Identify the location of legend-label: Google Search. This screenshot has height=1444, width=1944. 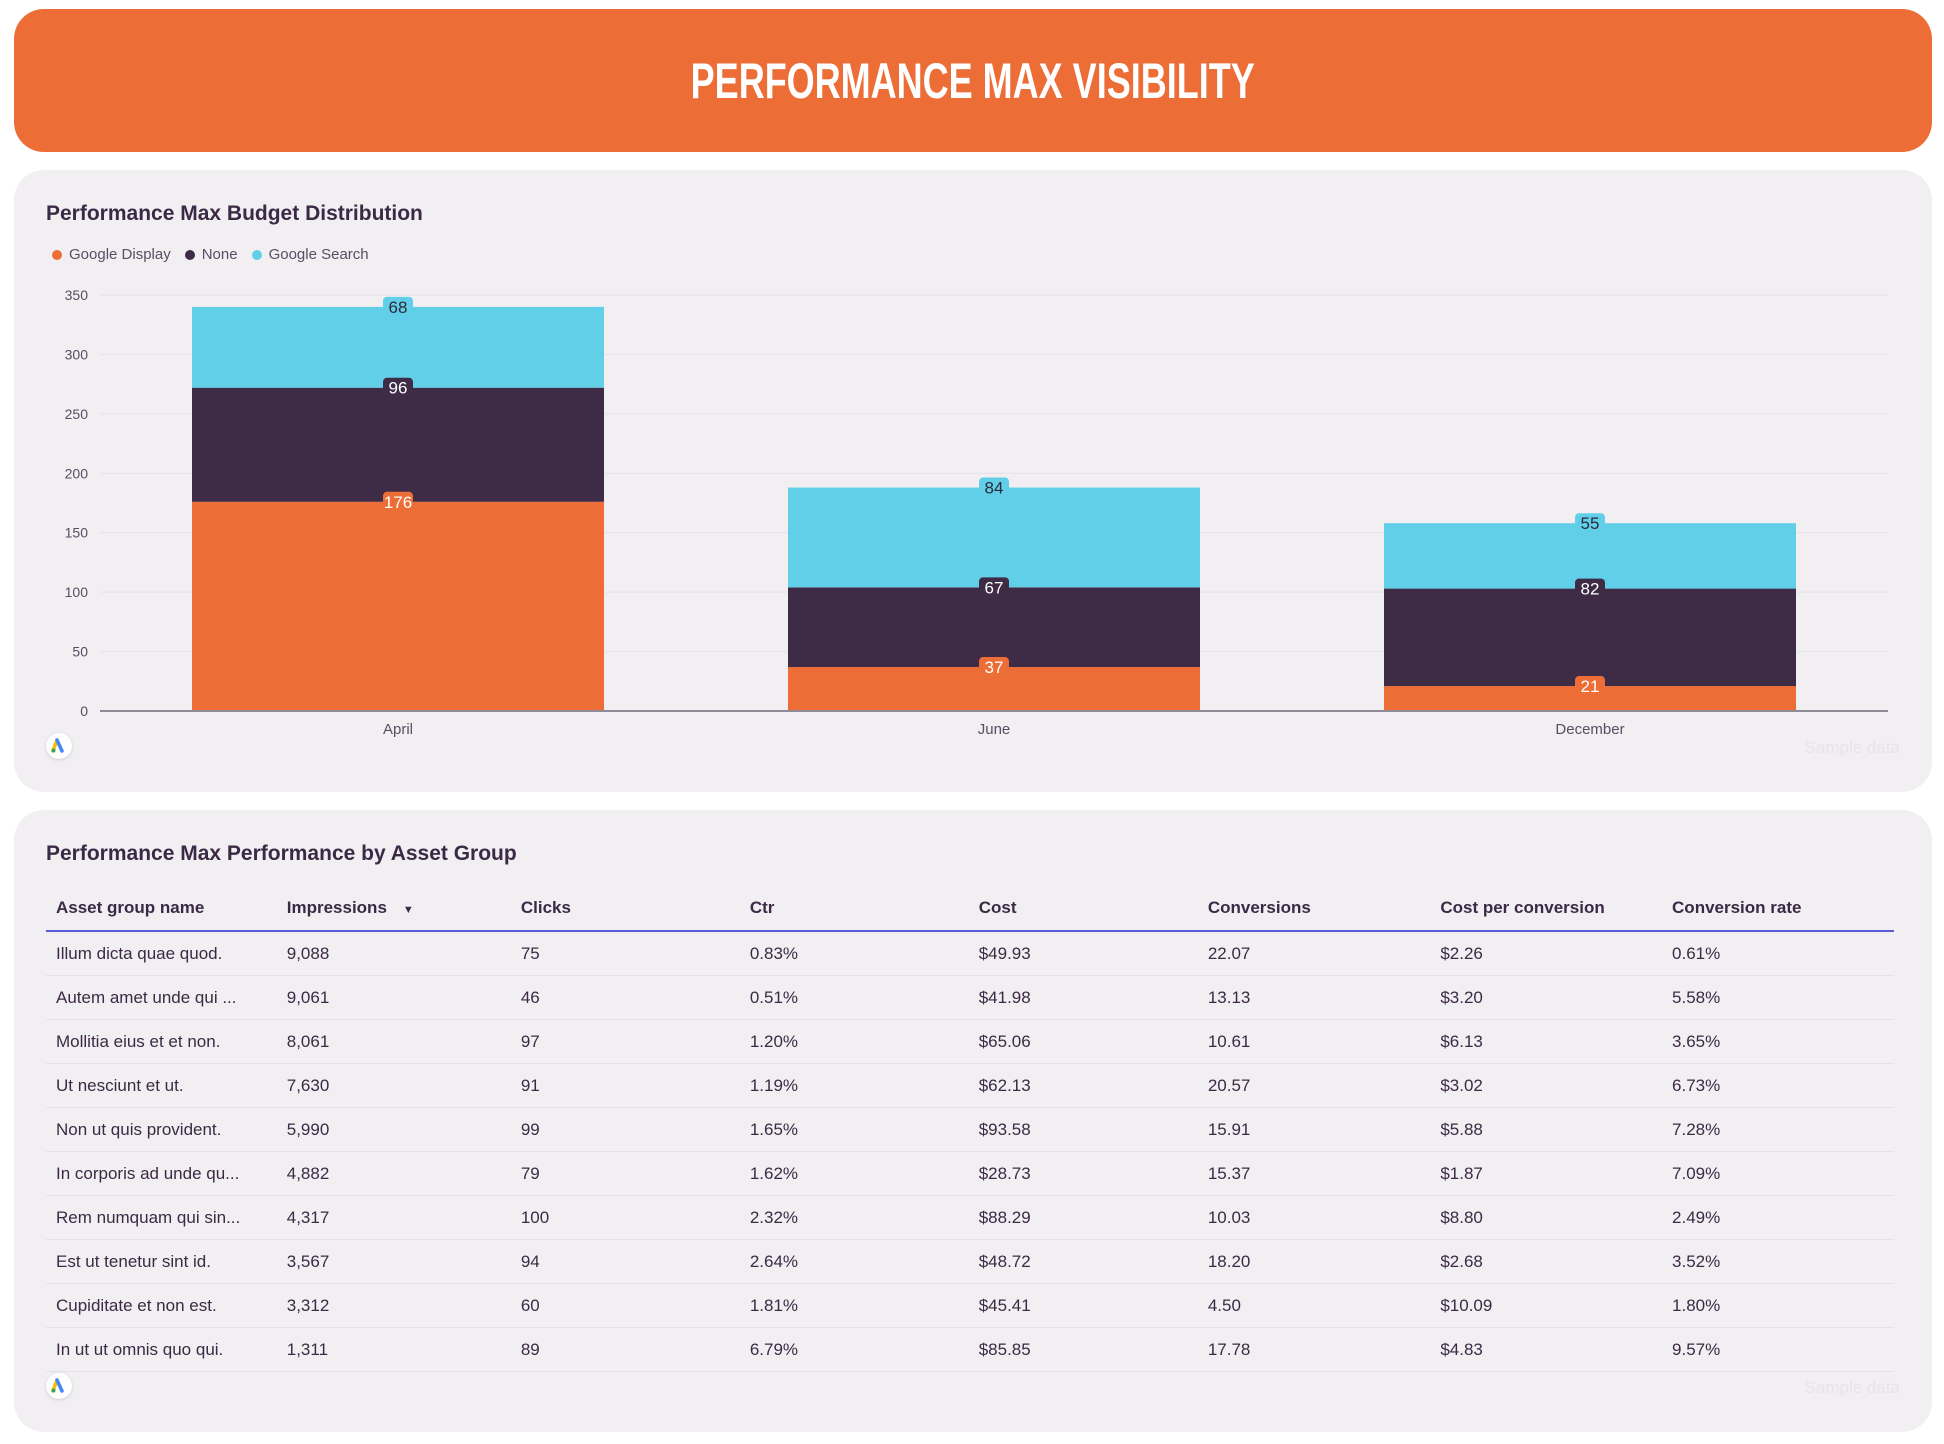
(318, 254).